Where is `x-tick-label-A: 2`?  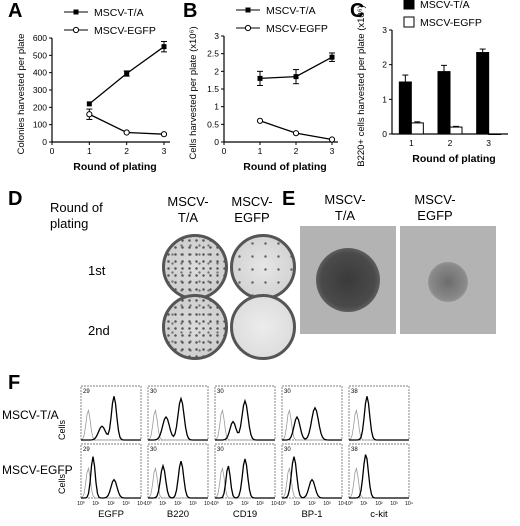
x-tick-label-A: 2 is located at coordinates (126, 151).